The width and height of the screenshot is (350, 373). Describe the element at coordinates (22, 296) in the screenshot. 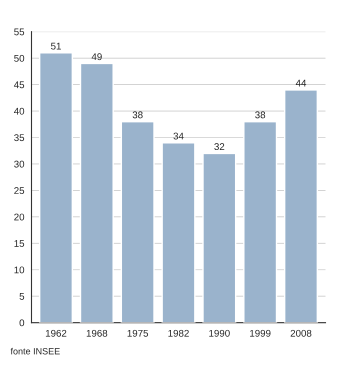

I see `y-tick-label: 5` at that location.